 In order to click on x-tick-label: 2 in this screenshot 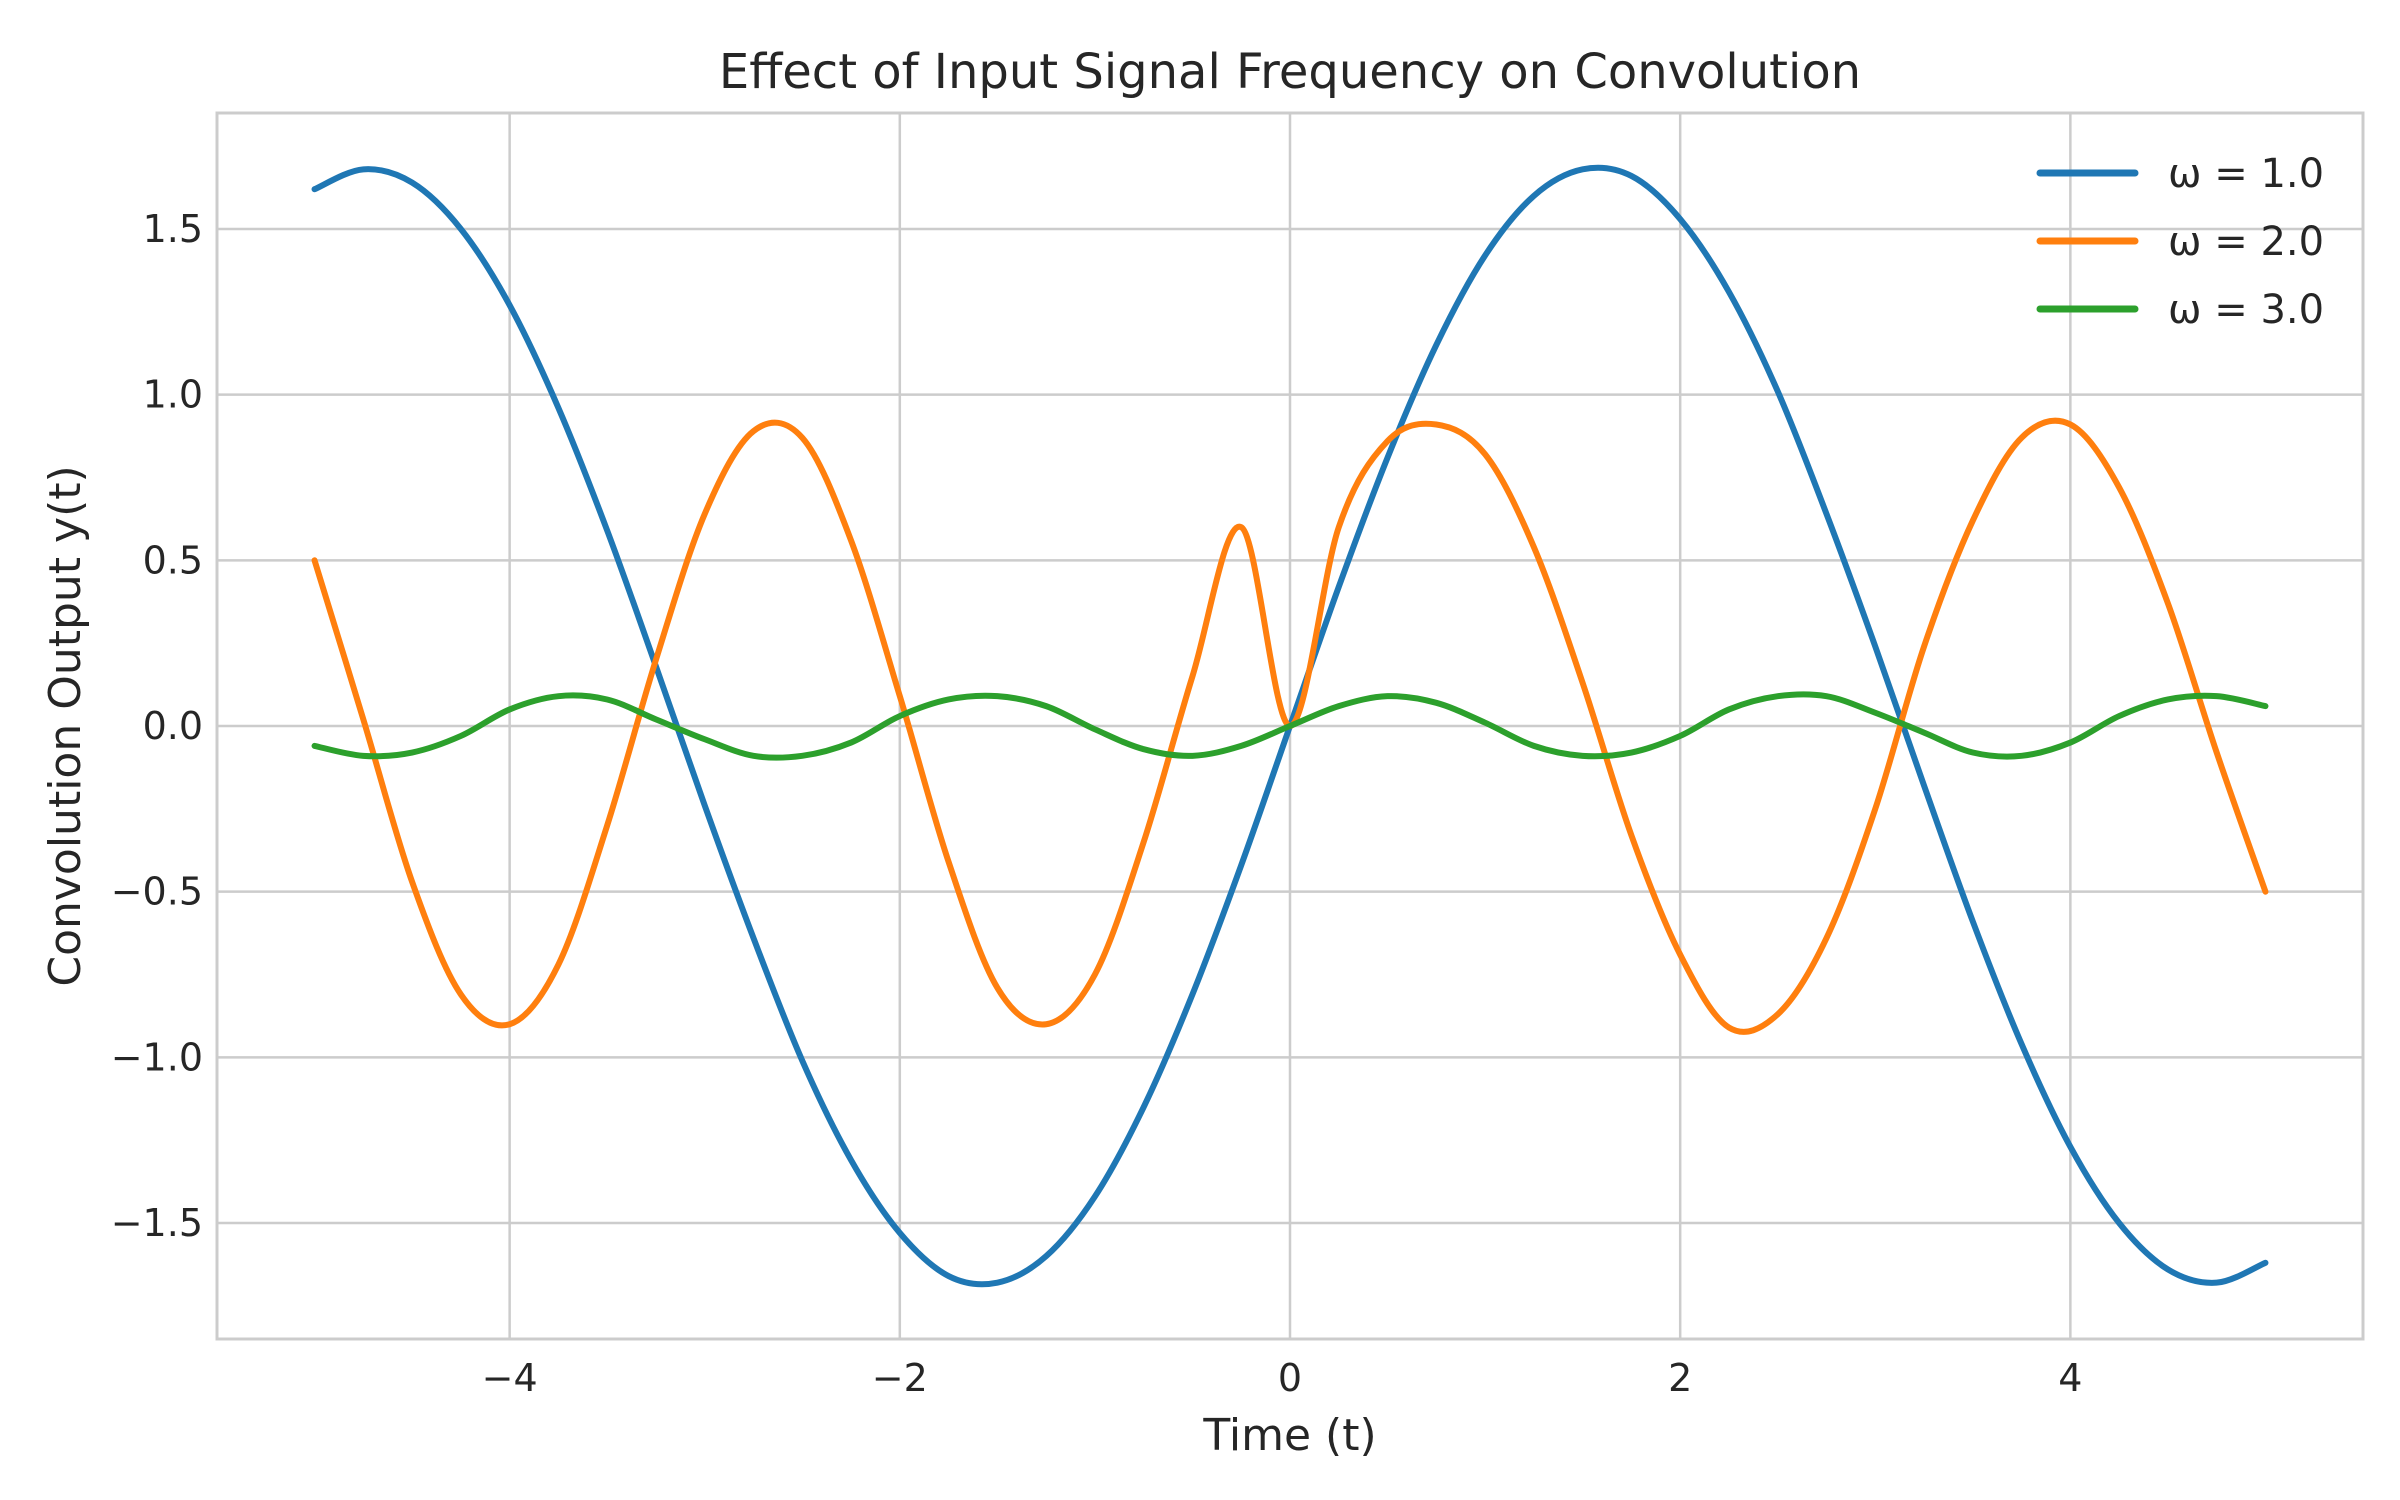, I will do `click(1680, 1378)`.